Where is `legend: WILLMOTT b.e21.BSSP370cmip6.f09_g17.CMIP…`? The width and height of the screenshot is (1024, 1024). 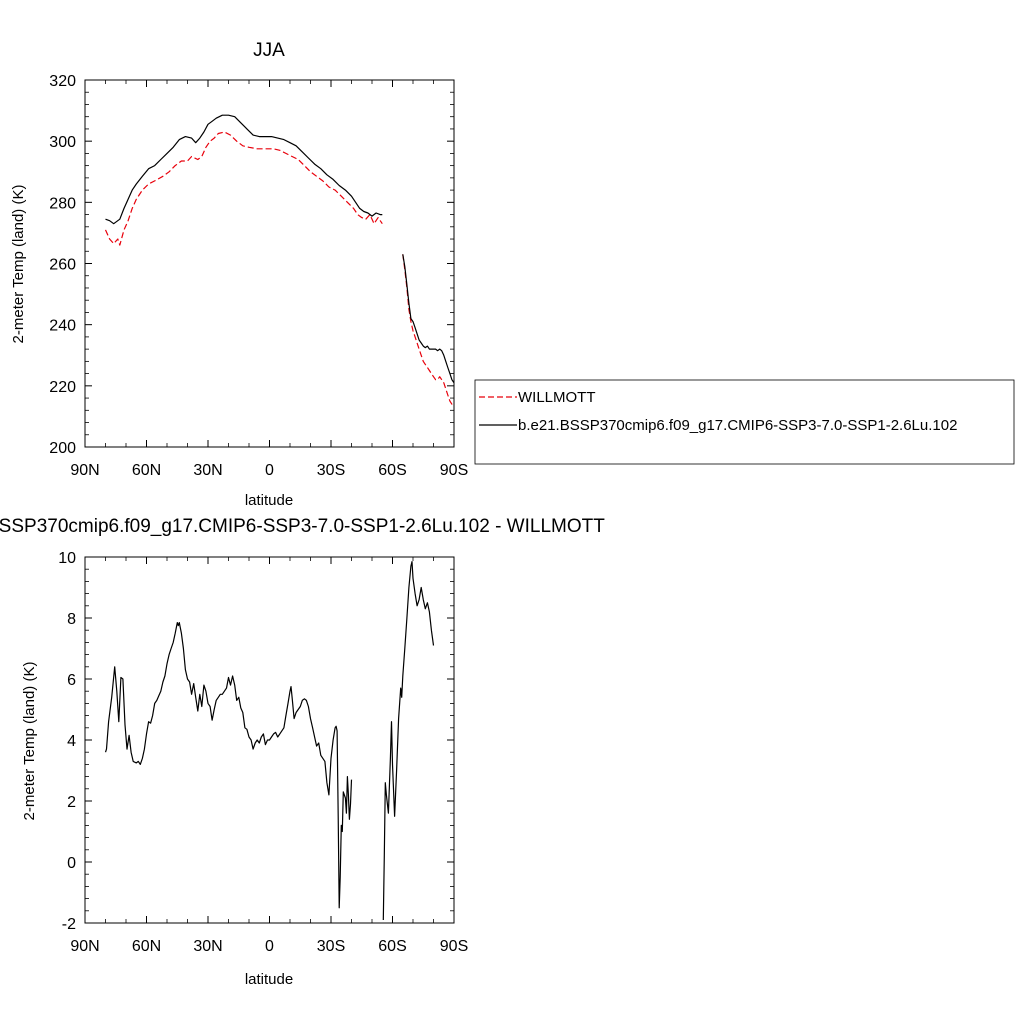
legend: WILLMOTT b.e21.BSSP370cmip6.f09_g17.CMIP… is located at coordinates (744, 422).